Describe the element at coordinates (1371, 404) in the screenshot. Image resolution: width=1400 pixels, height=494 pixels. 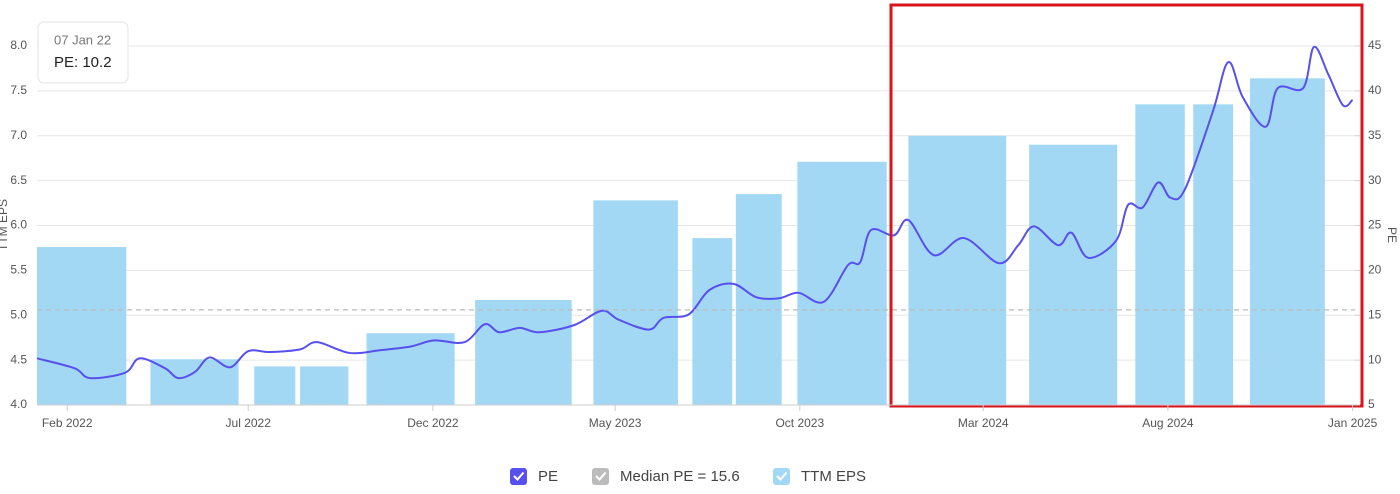
I see `y2-tick-label: 5` at that location.